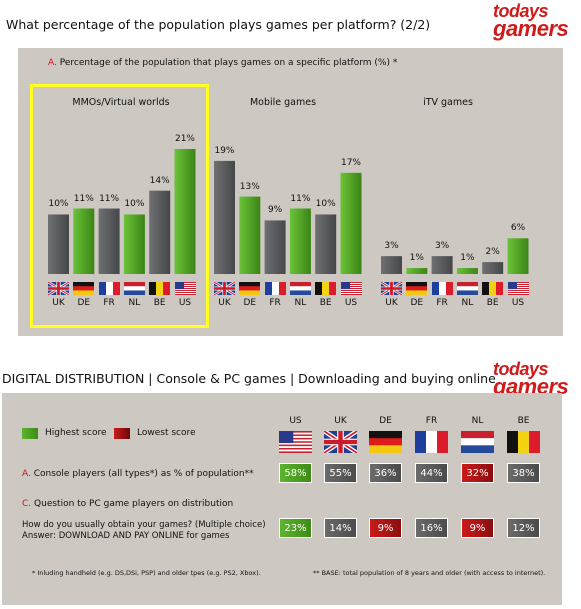 Image resolution: width=581 pixels, height=609 pixels. I want to click on bar-value-label: 2%, so click(492, 252).